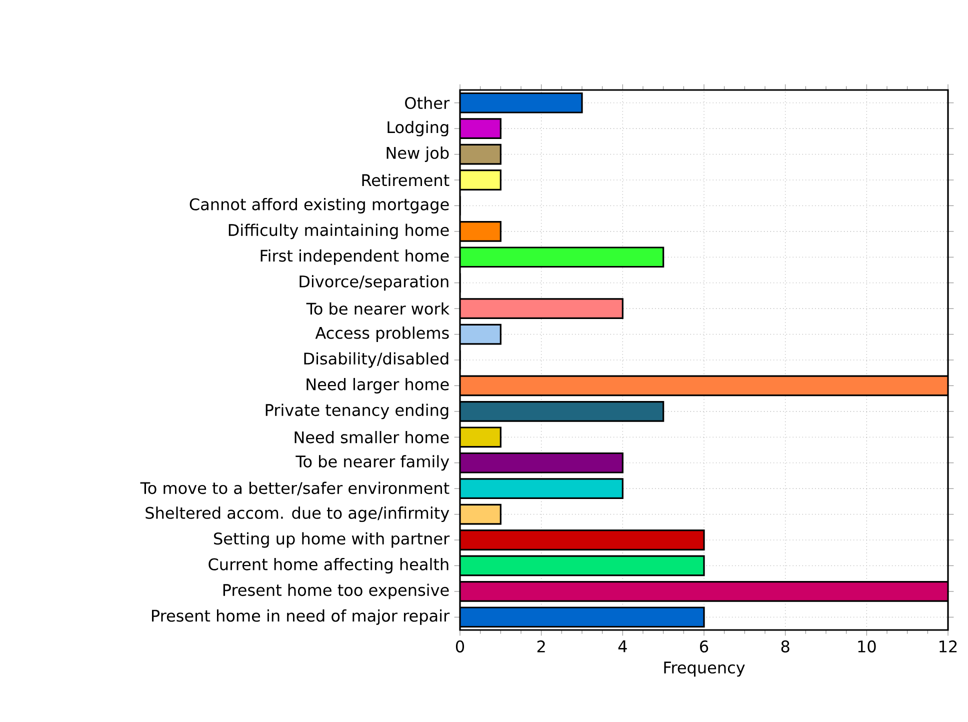 The height and width of the screenshot is (722, 968). I want to click on x-tick-label: 2, so click(541, 646).